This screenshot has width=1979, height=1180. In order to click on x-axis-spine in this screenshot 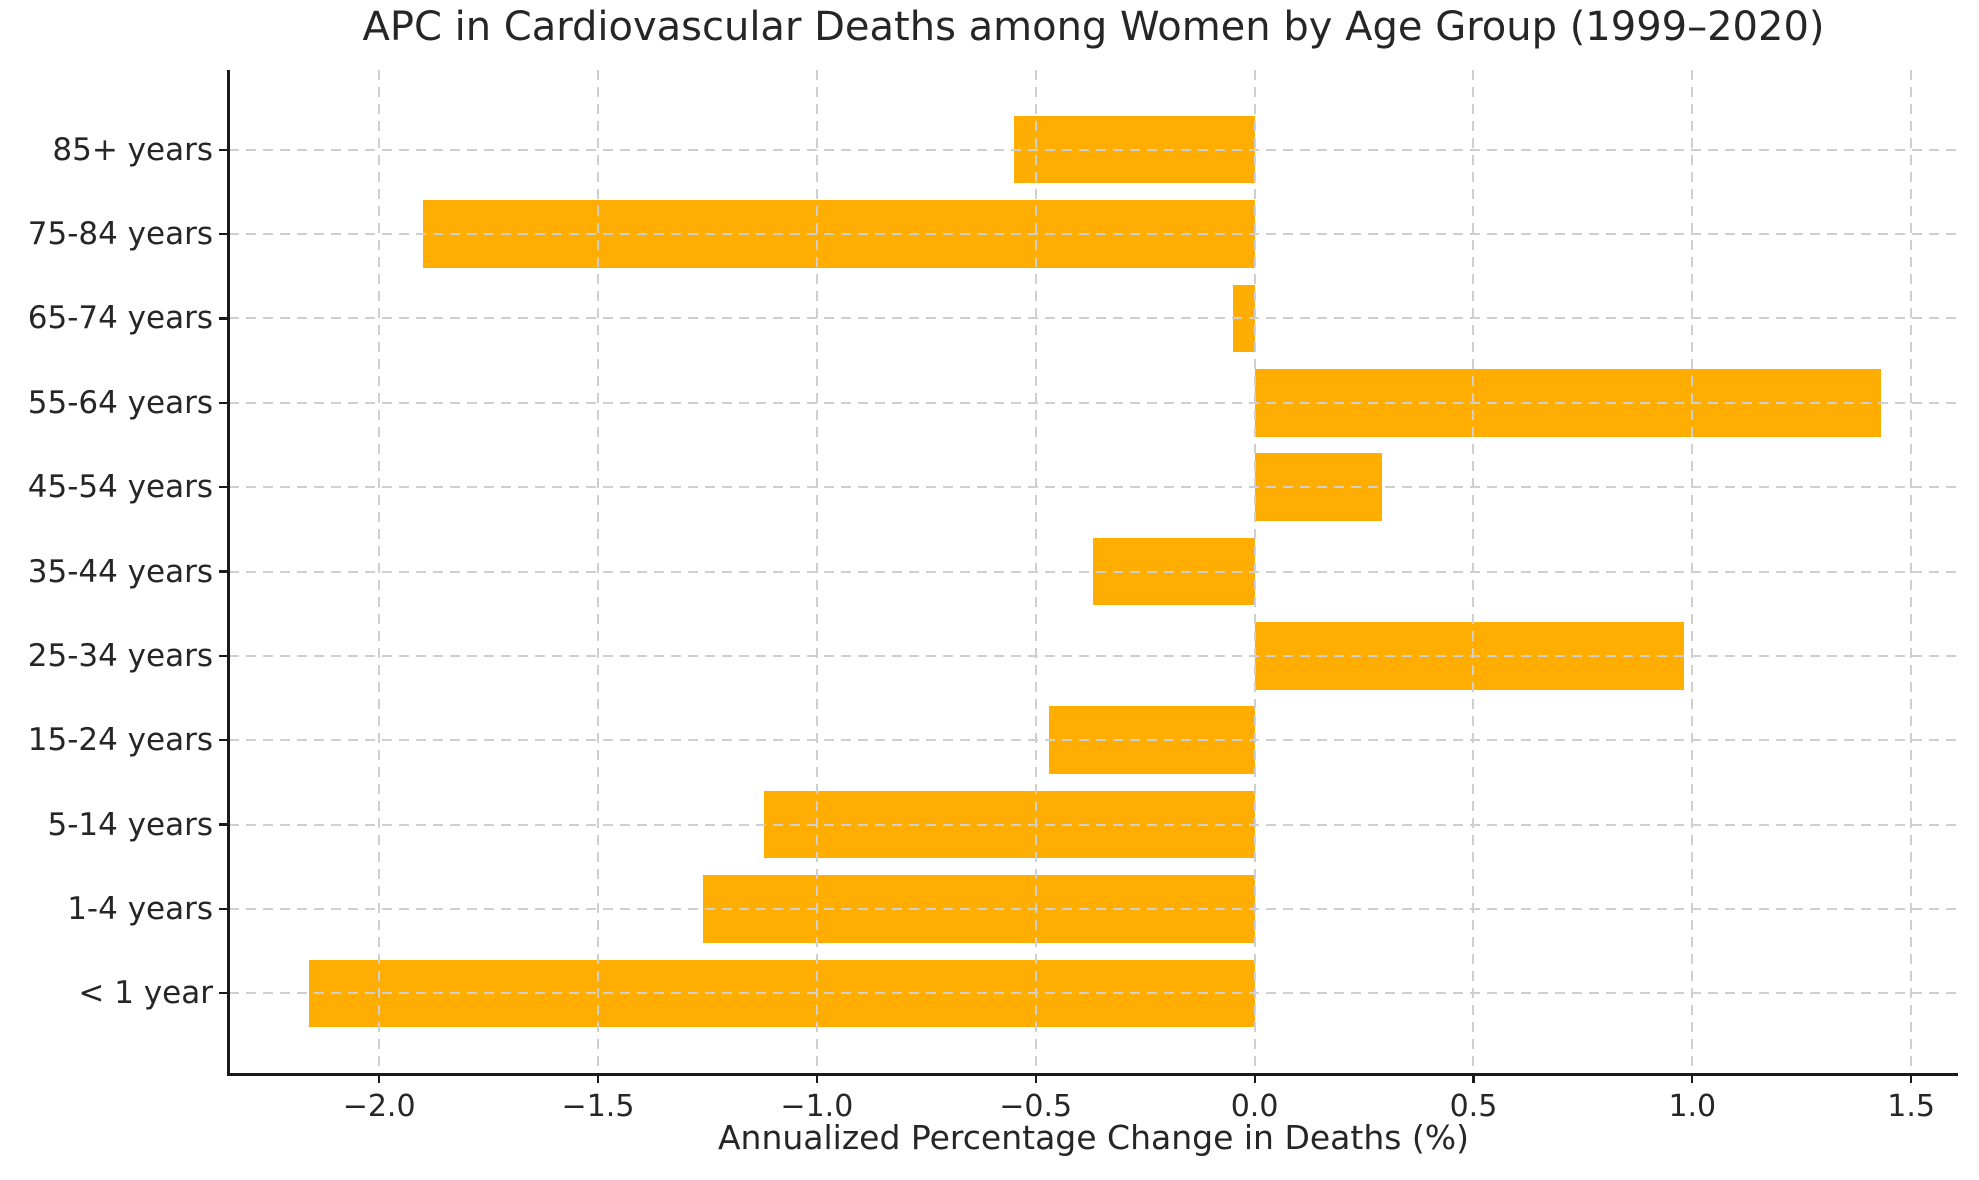, I will do `click(1092, 1074)`.